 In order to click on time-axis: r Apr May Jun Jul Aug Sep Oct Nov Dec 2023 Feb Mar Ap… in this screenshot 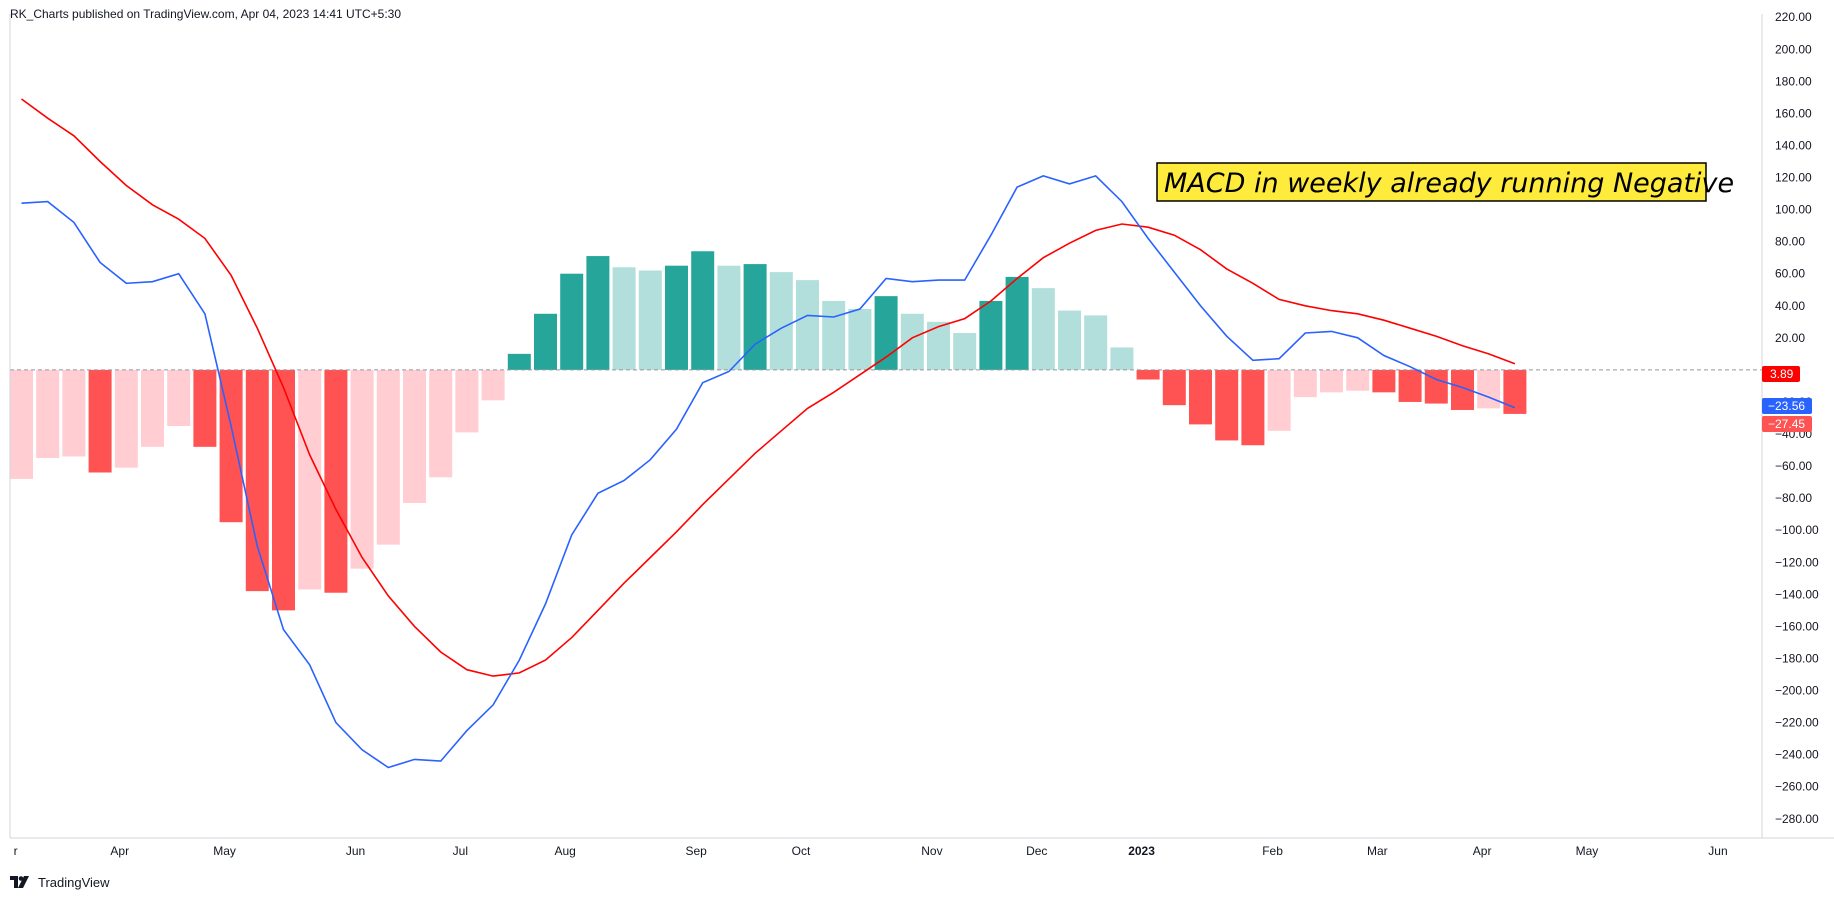, I will do `click(871, 851)`.